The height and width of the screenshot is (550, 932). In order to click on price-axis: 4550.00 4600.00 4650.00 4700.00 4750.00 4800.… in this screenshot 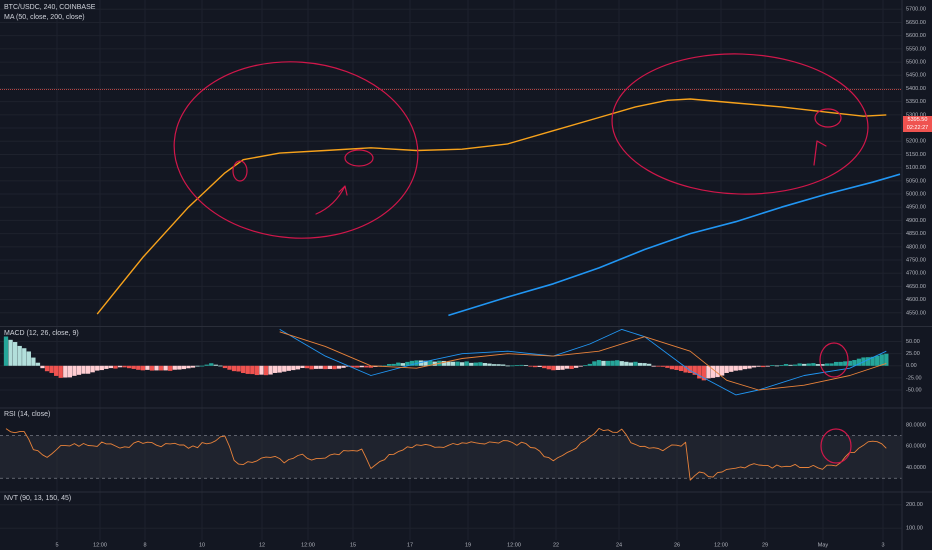, I will do `click(913, 275)`.